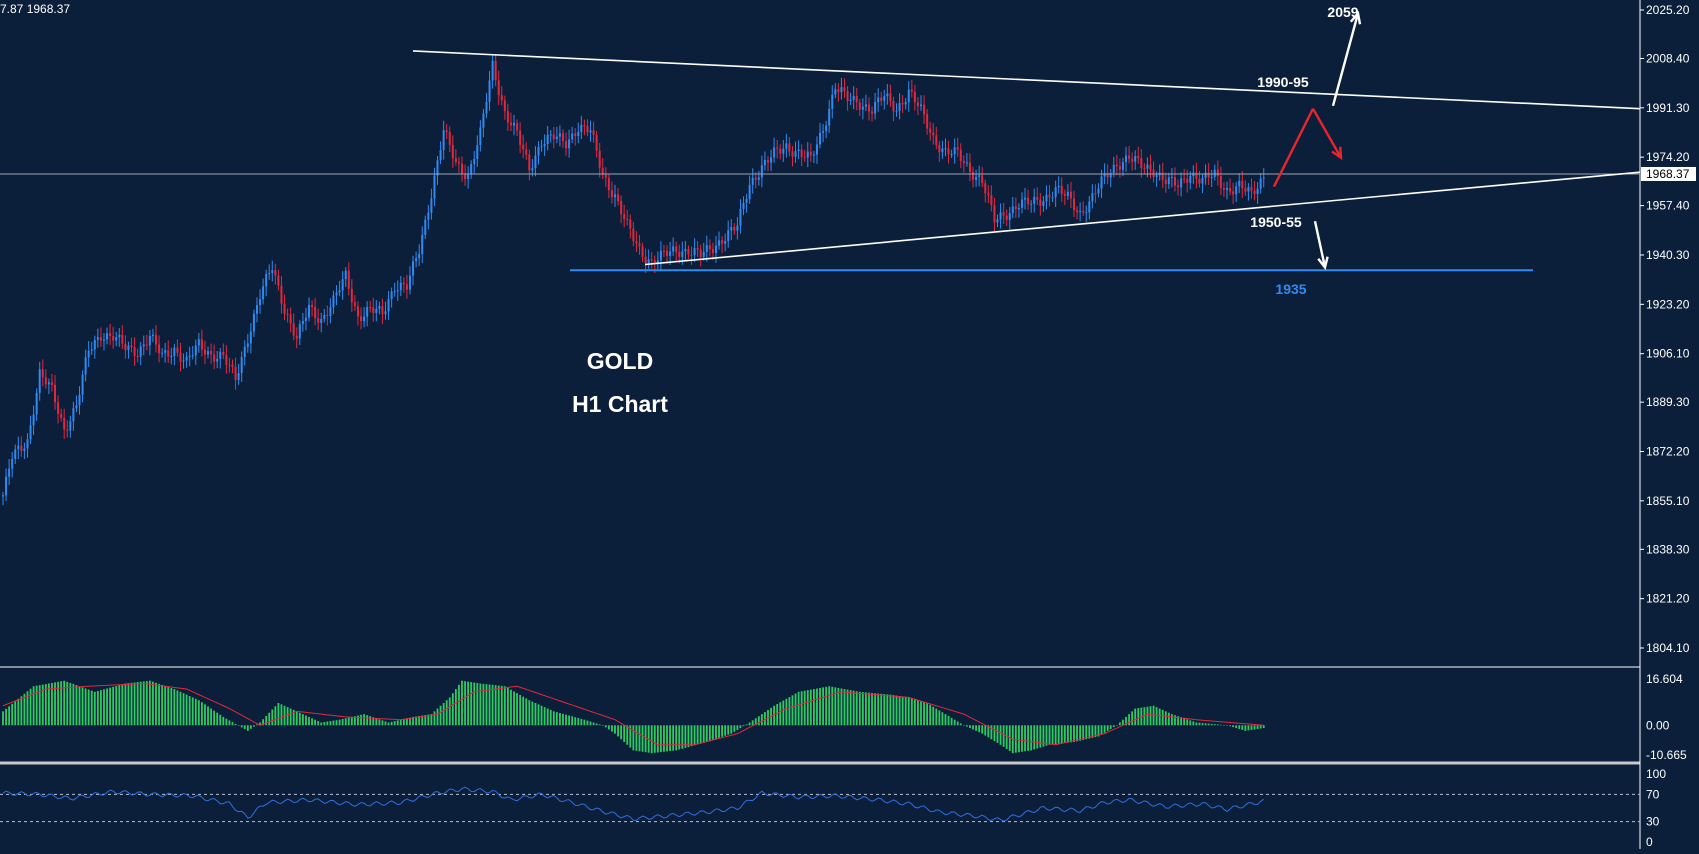 The width and height of the screenshot is (1699, 854). I want to click on arrow-shaft, so click(1320, 244).